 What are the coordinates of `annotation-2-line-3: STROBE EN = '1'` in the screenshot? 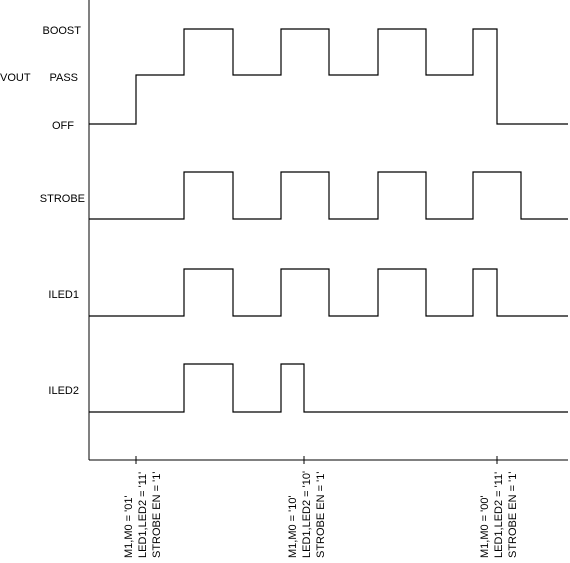 It's located at (321, 515).